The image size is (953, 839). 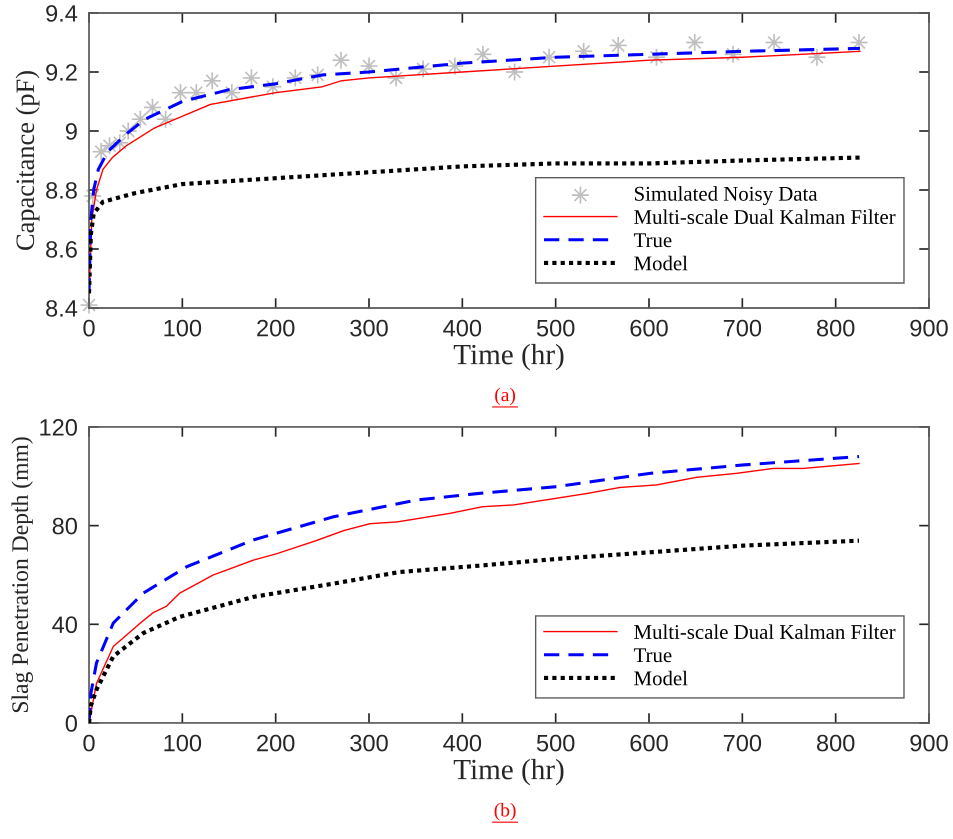 What do you see at coordinates (71, 131) in the screenshot?
I see `y-tick-label: 9` at bounding box center [71, 131].